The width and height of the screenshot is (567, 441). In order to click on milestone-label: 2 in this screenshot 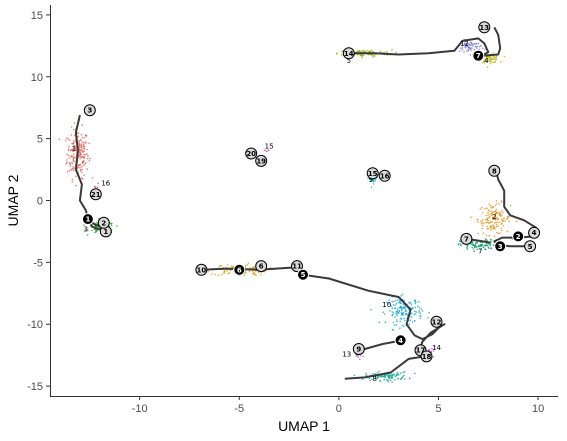, I will do `click(518, 237)`.